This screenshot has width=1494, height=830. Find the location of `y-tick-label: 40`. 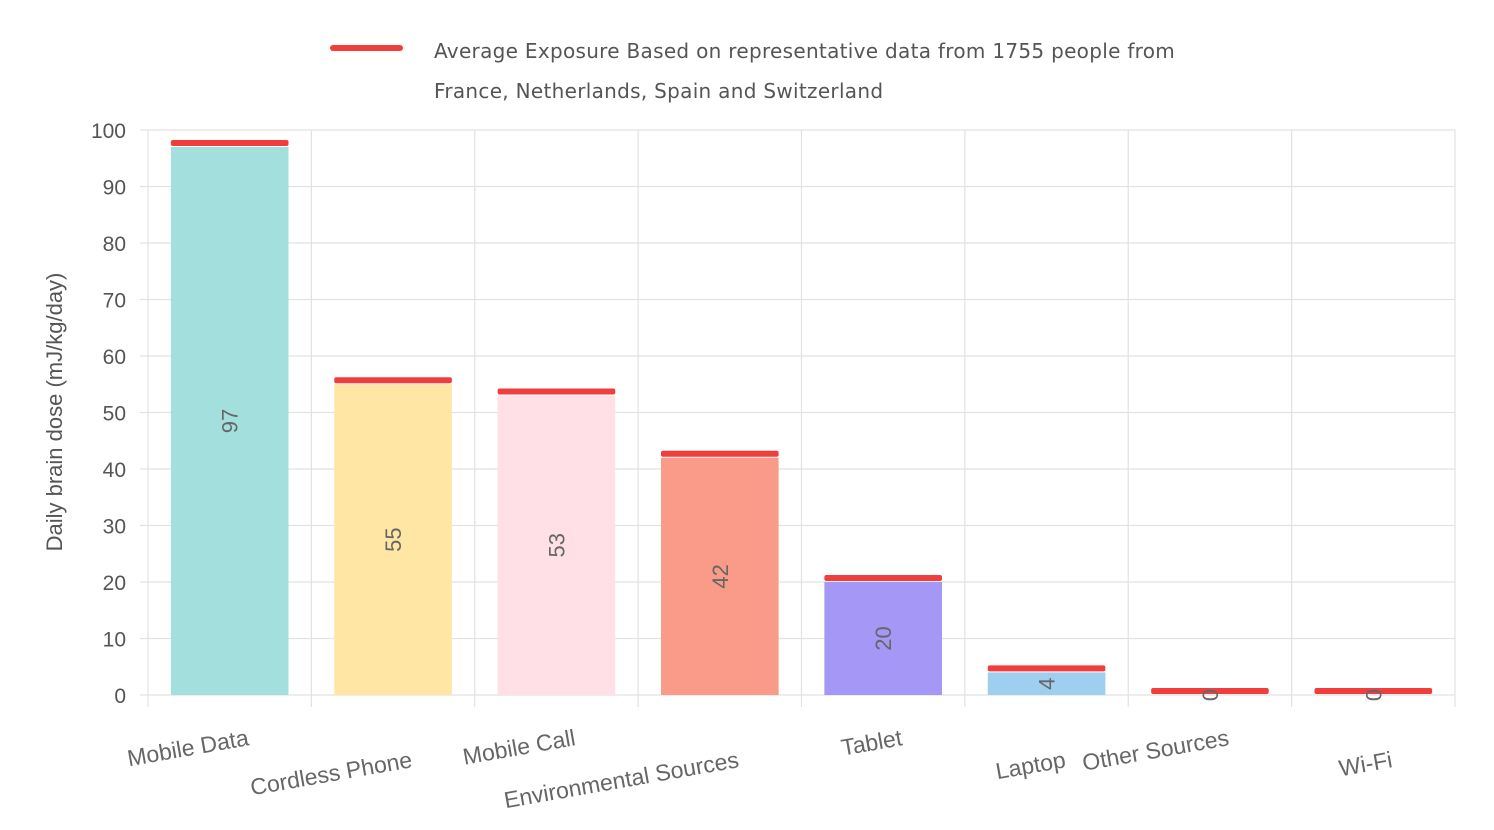

y-tick-label: 40 is located at coordinates (114, 470).